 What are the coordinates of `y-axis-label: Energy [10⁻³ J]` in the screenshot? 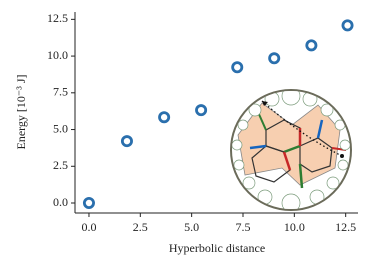 It's located at (21, 111).